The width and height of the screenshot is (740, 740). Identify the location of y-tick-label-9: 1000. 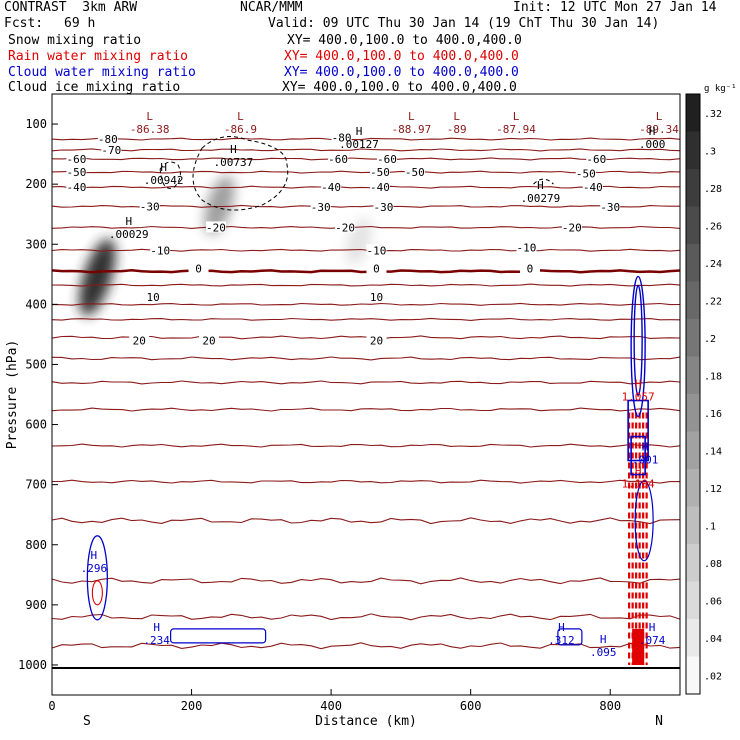
(32, 665).